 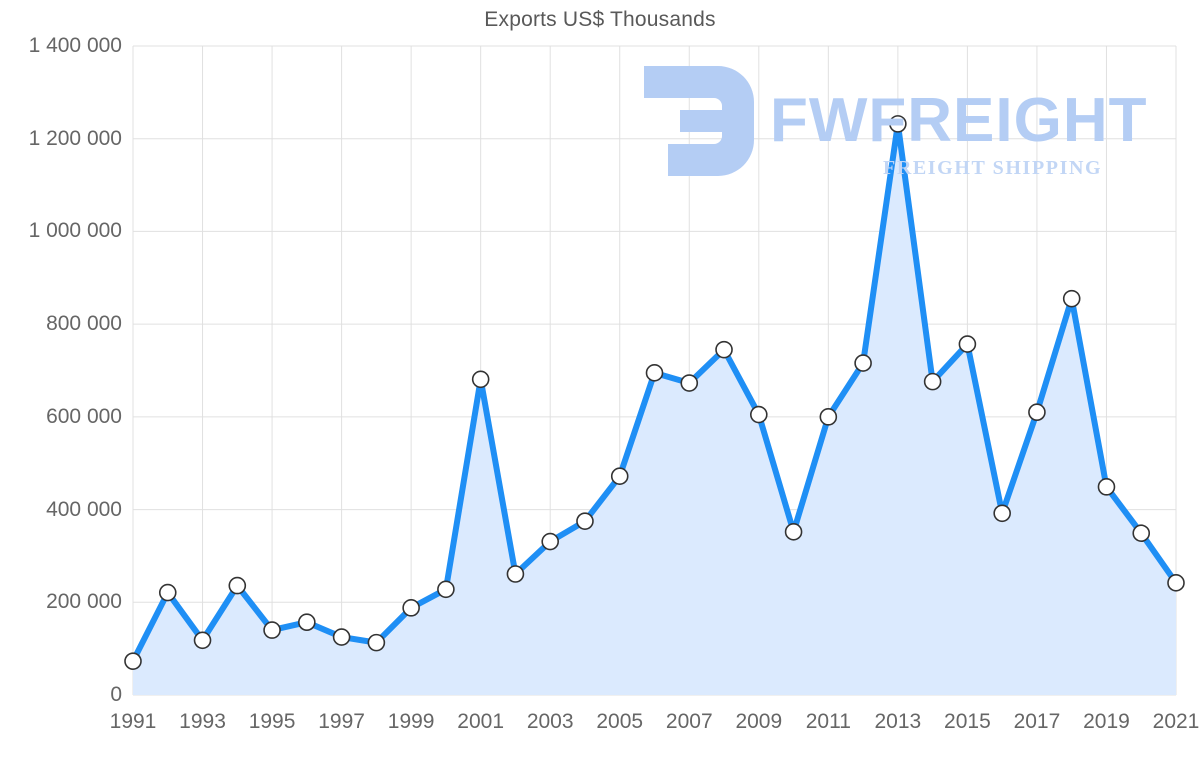 I want to click on x-axis-tick-label: 1997, so click(x=341, y=721).